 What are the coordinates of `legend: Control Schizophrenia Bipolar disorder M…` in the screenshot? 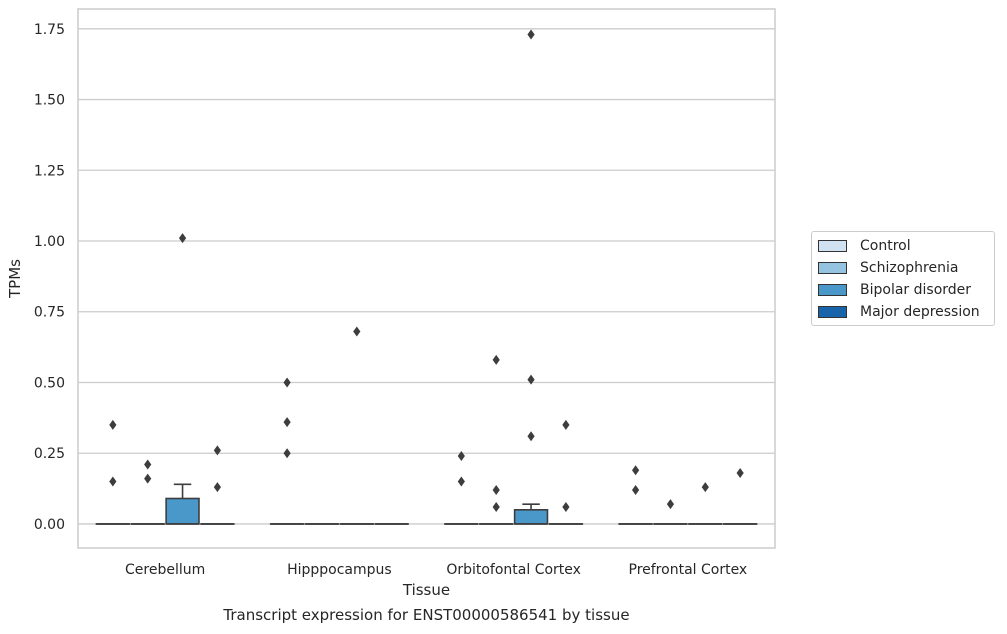 It's located at (903, 278).